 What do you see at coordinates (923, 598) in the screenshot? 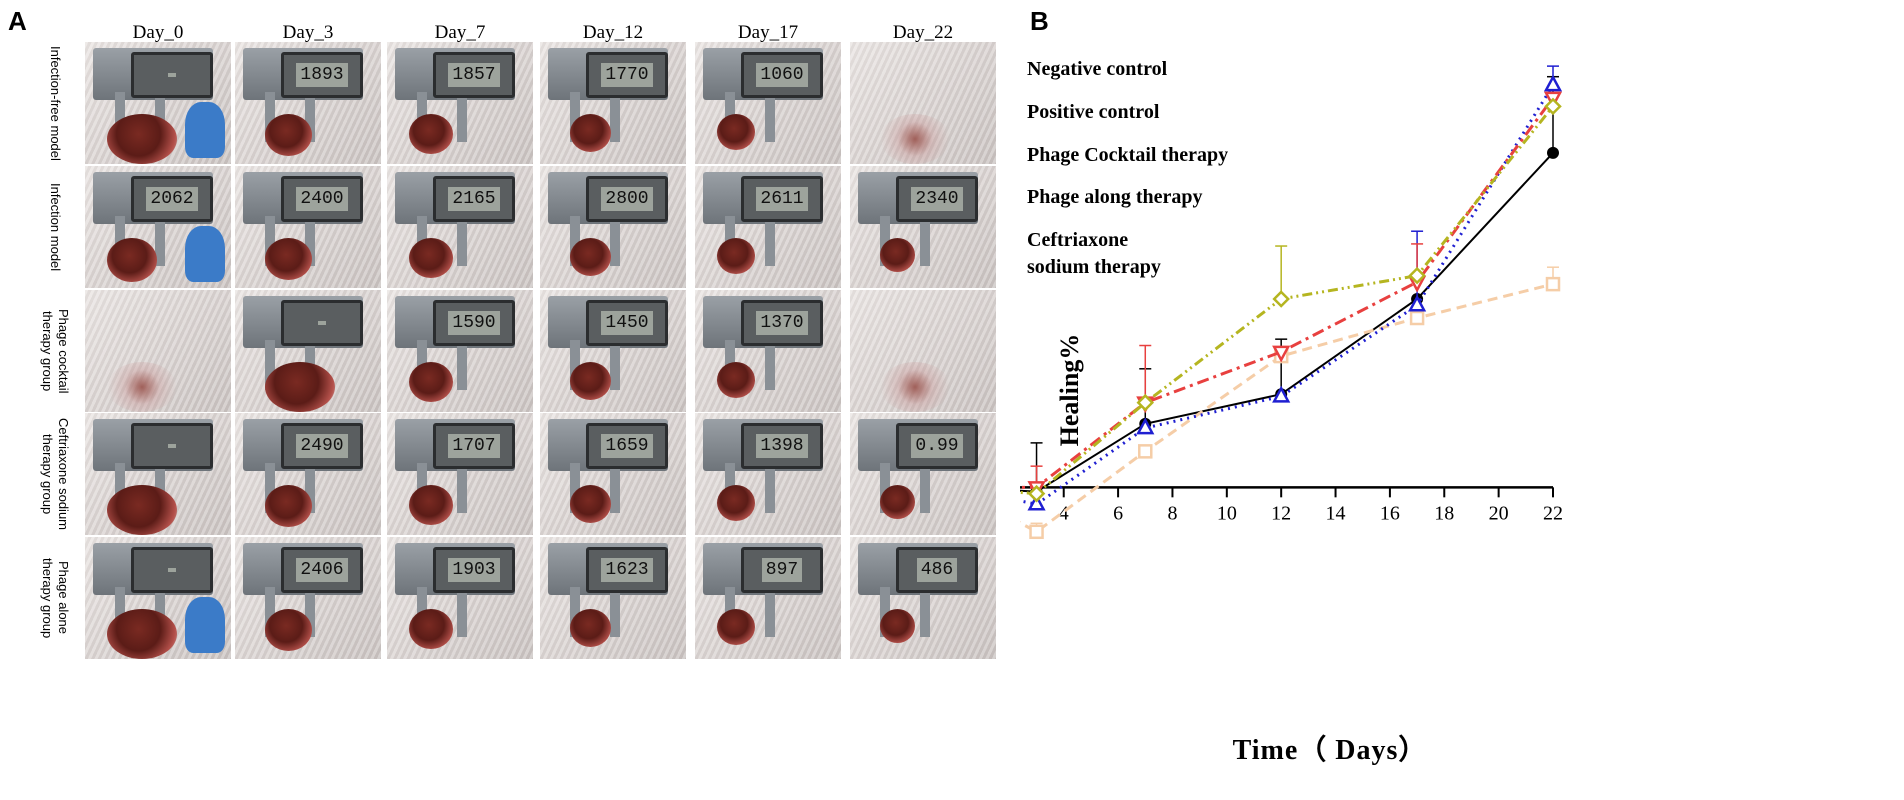
I see `wound-photo: 486` at bounding box center [923, 598].